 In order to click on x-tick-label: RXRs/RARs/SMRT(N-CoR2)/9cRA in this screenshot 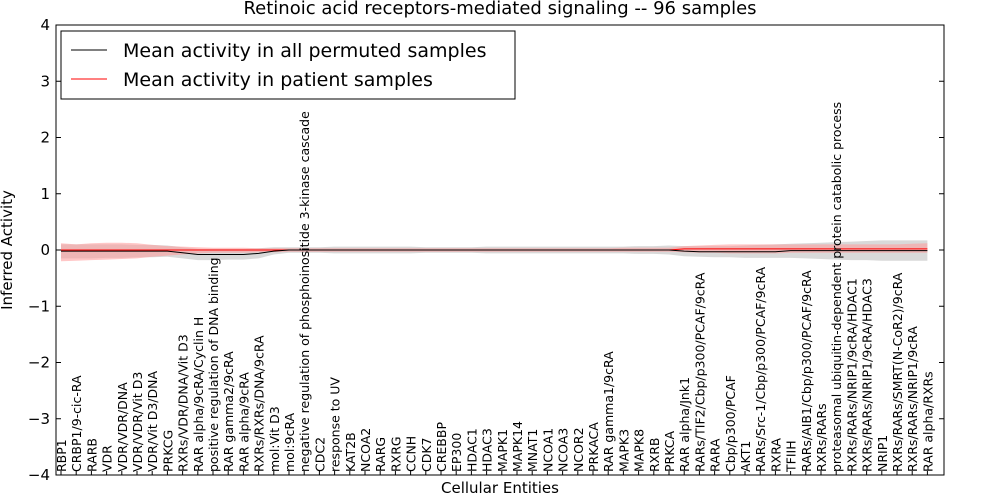, I will do `click(897, 372)`.